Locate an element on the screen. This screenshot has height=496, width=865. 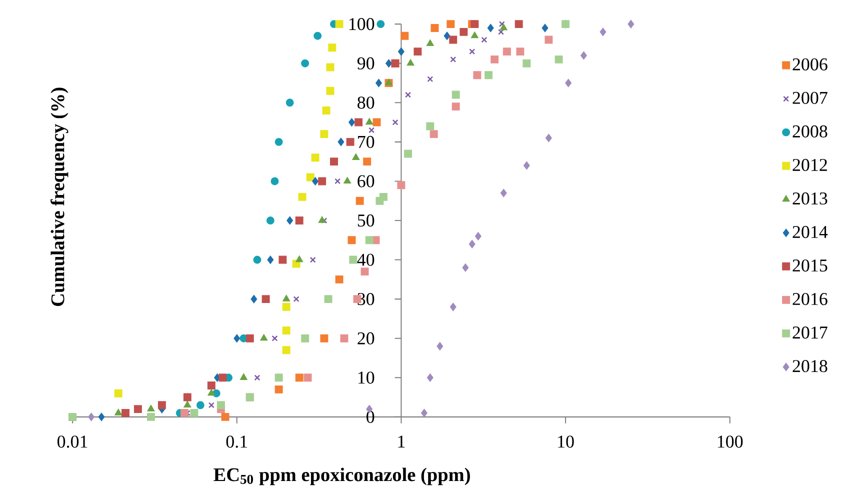
y-tick-label: 80 is located at coordinates (366, 102).